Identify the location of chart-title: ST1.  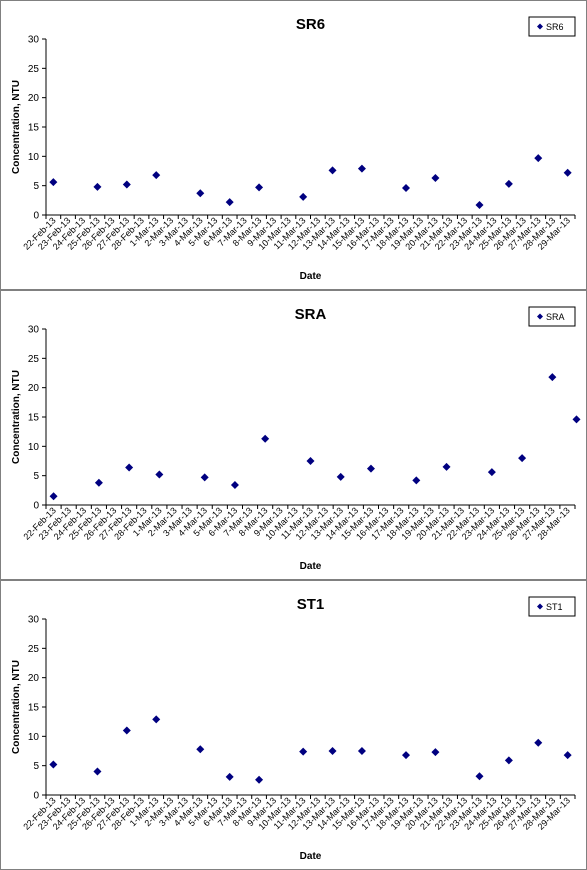
(311, 604).